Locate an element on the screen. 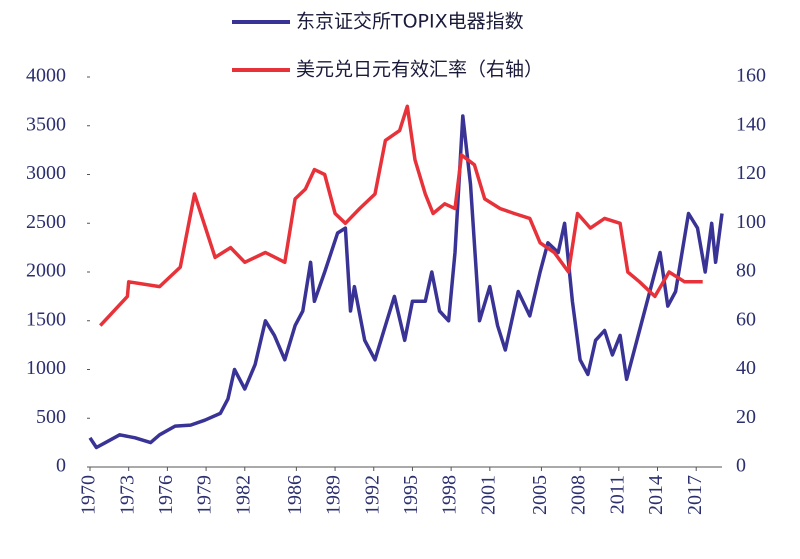 This screenshot has width=800, height=559. y-tick-label: 0 is located at coordinates (61, 466).